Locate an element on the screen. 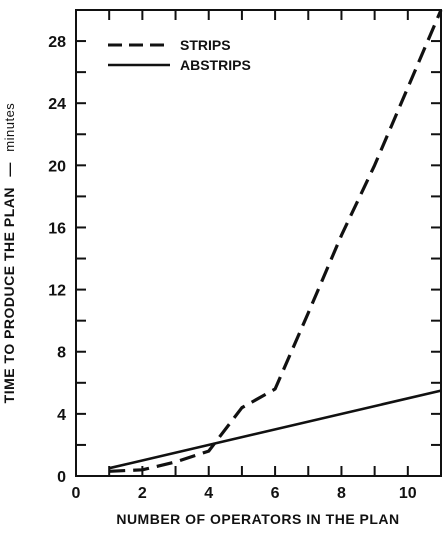 The width and height of the screenshot is (446, 533). y-tick-label: 8 is located at coordinates (61, 353).